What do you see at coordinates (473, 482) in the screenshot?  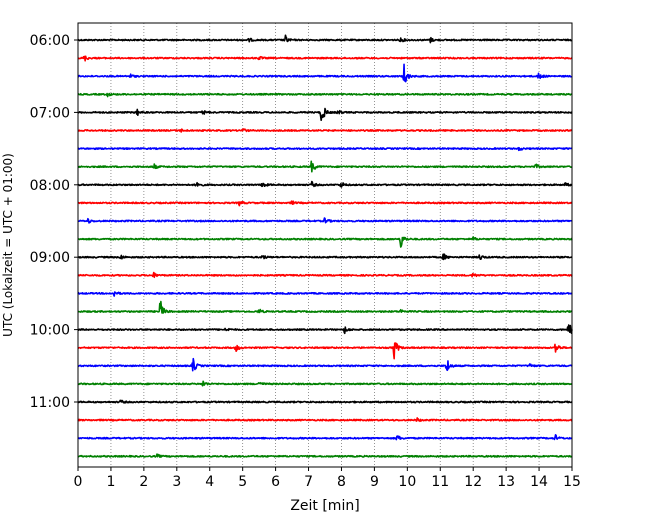 I see `x-tick-label: 12` at bounding box center [473, 482].